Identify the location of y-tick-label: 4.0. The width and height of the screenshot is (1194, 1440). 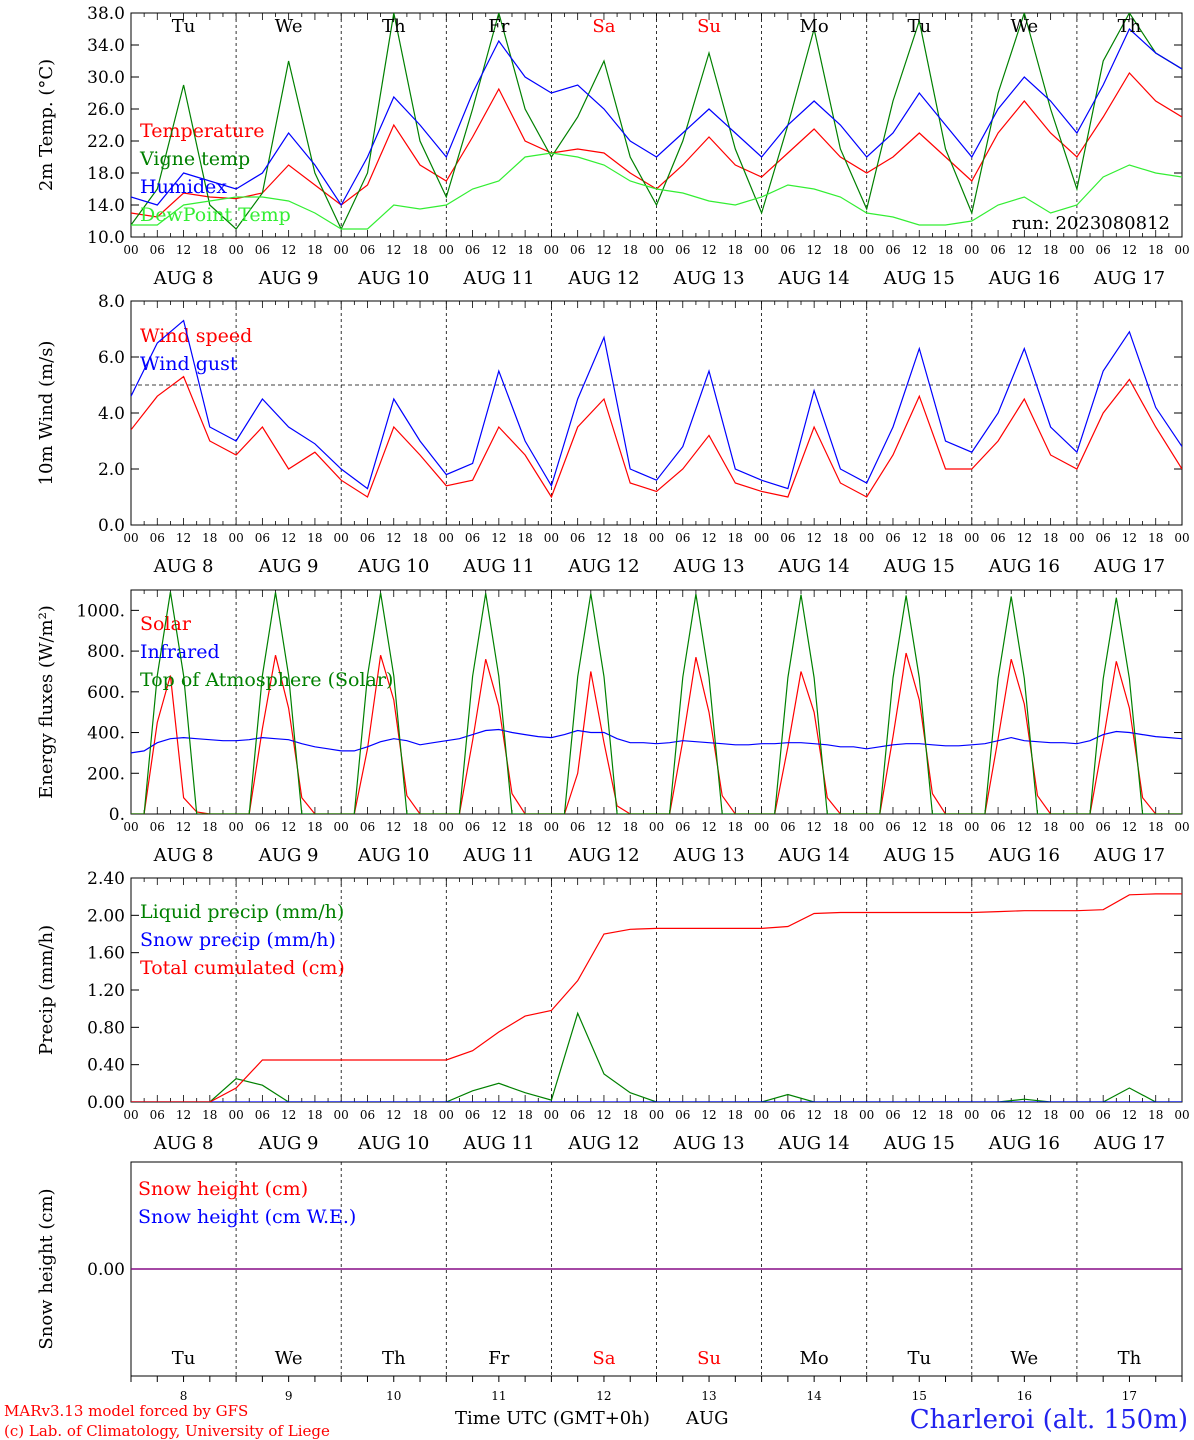
(111, 414).